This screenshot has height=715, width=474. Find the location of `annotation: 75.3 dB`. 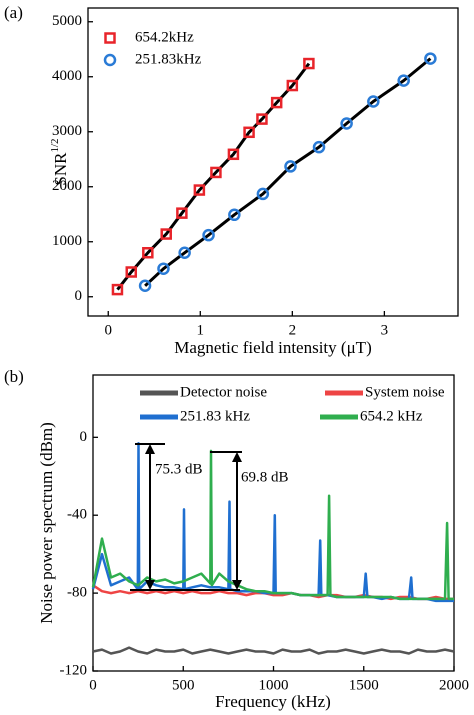

annotation: 75.3 dB is located at coordinates (179, 469).